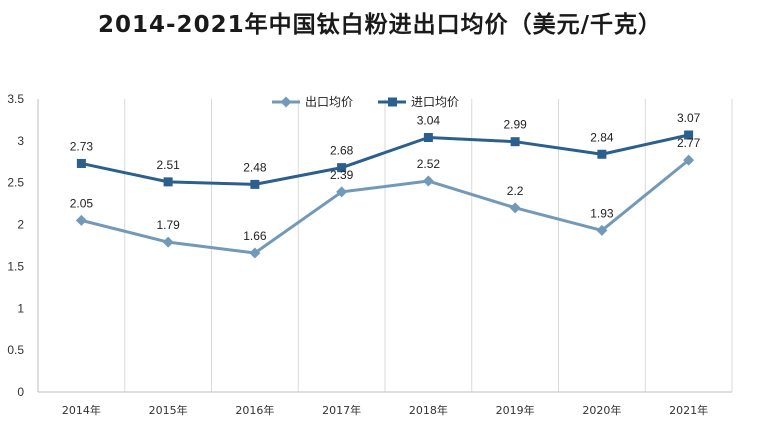 The image size is (757, 431). I want to click on y-tick-label: 0, so click(20, 392).